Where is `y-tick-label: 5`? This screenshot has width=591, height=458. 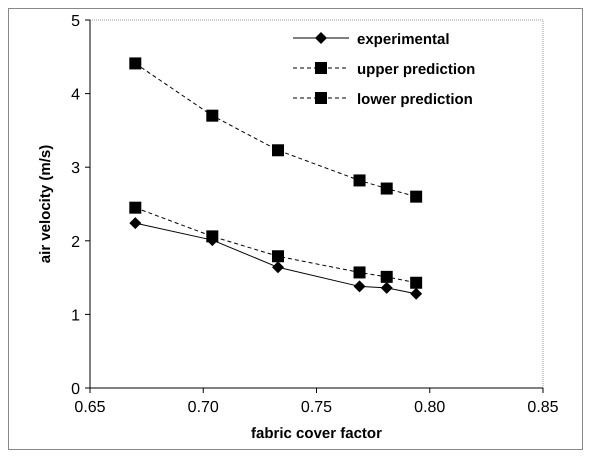
y-tick-label: 5 is located at coordinates (75, 21).